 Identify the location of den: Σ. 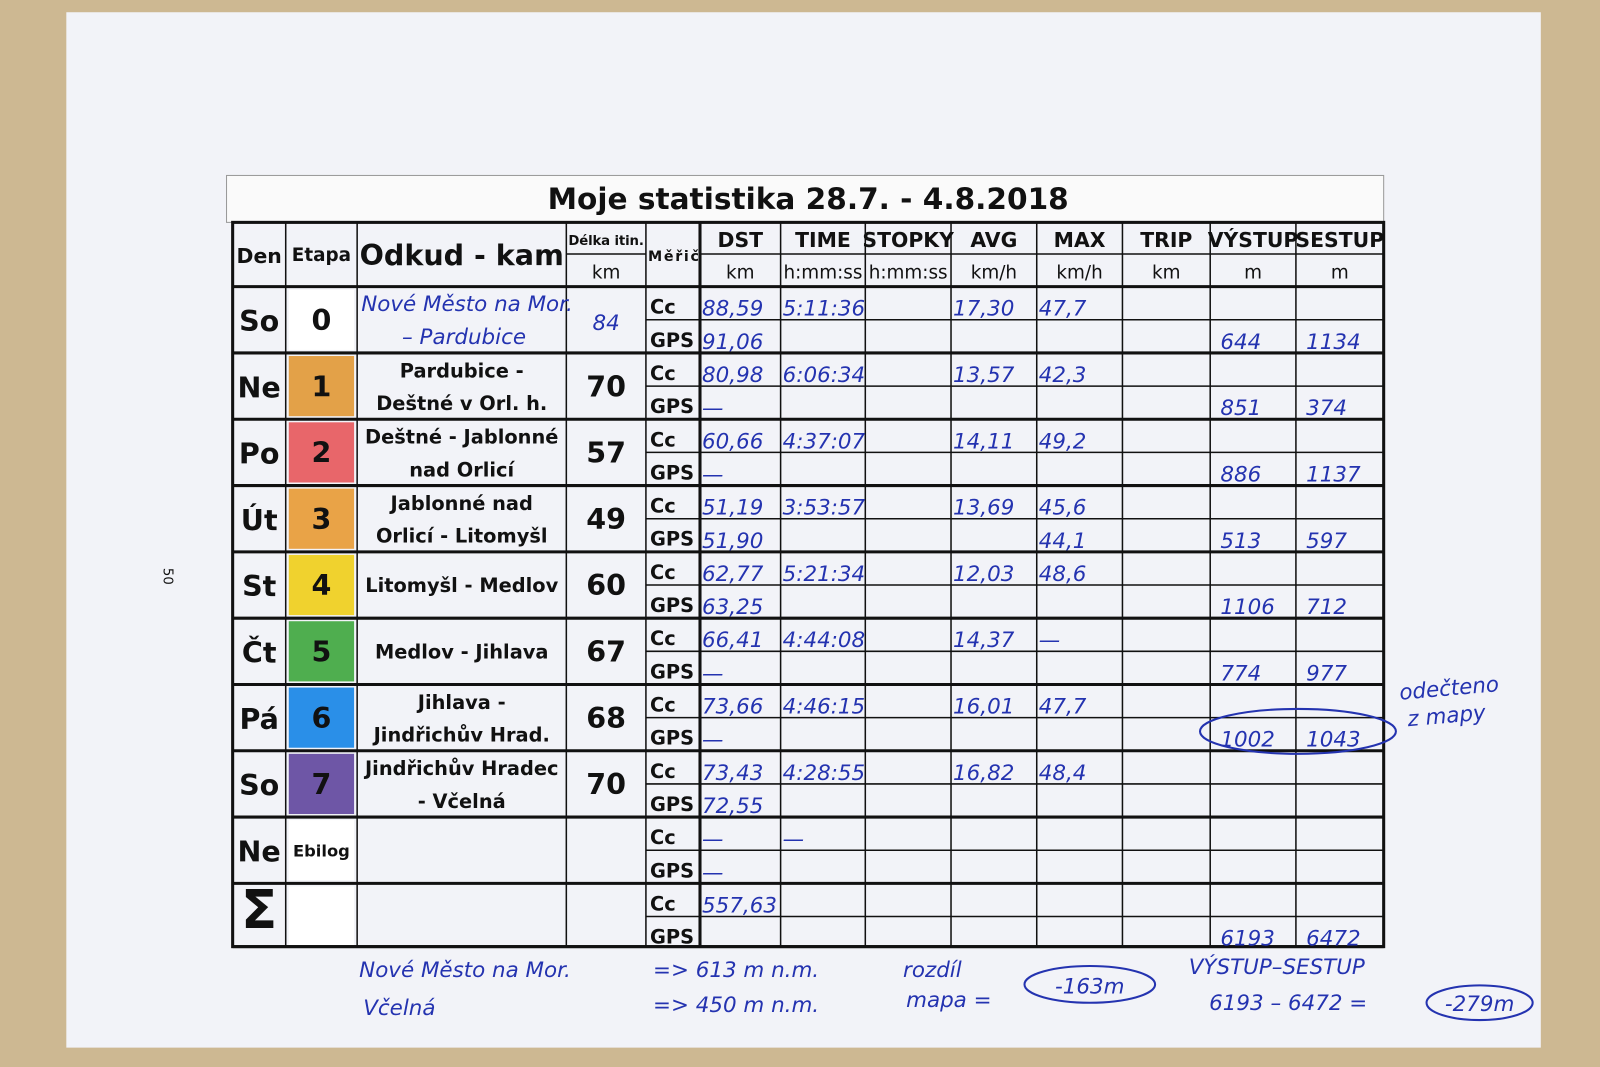
(259, 910).